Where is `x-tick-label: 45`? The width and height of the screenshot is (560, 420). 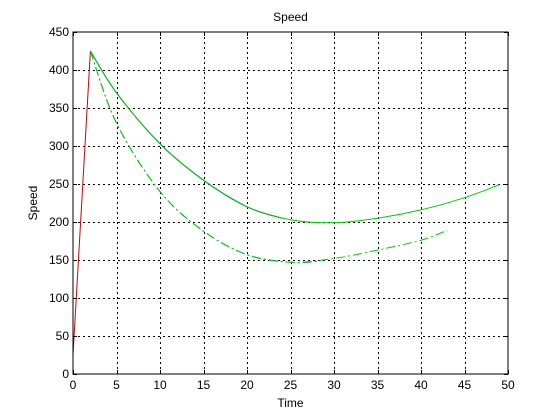 x-tick-label: 45 is located at coordinates (465, 385).